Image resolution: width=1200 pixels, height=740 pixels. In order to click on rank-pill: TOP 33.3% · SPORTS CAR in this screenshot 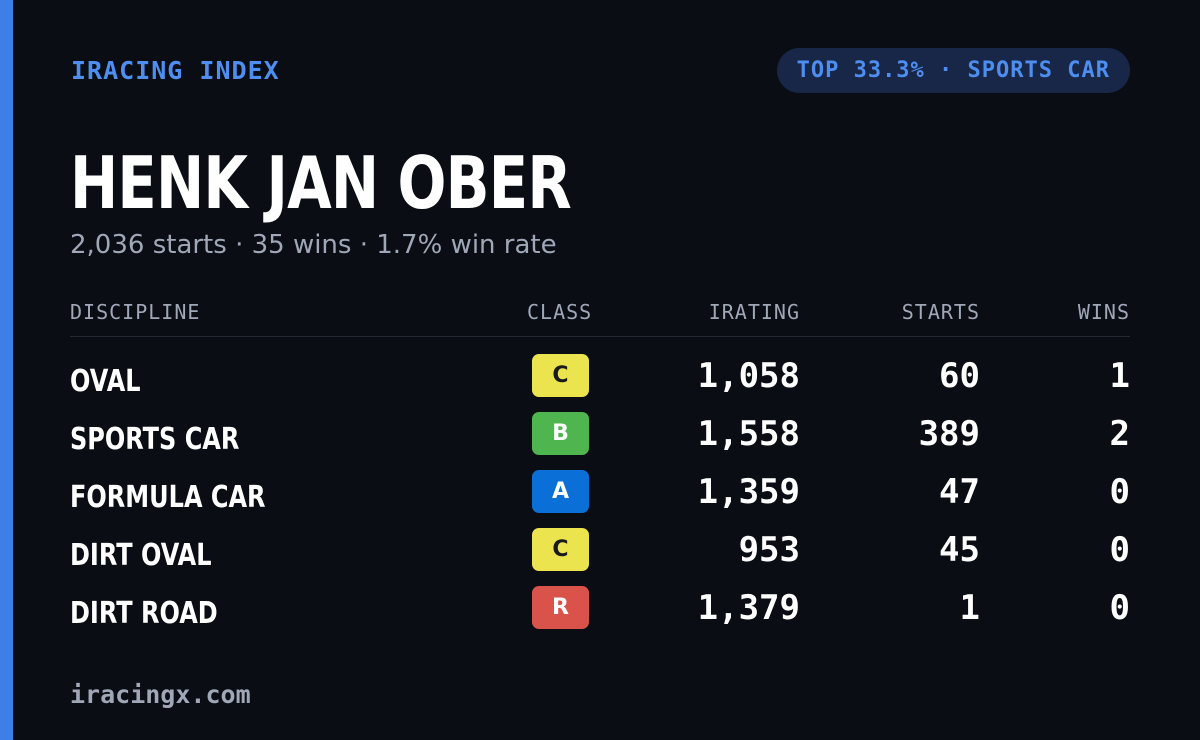, I will do `click(953, 70)`.